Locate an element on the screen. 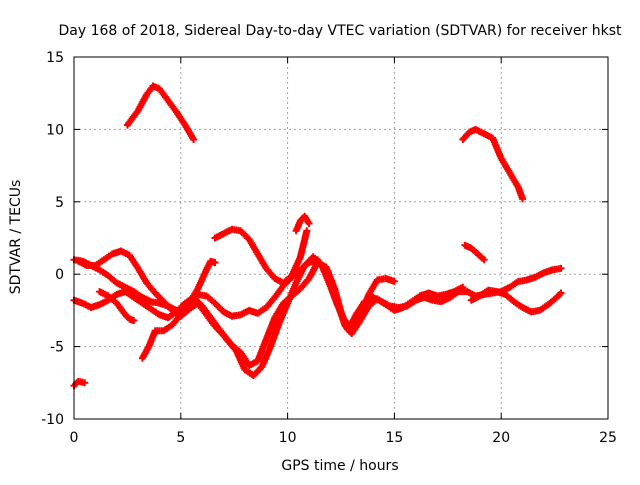  series-track-k is located at coordinates (516, 301).